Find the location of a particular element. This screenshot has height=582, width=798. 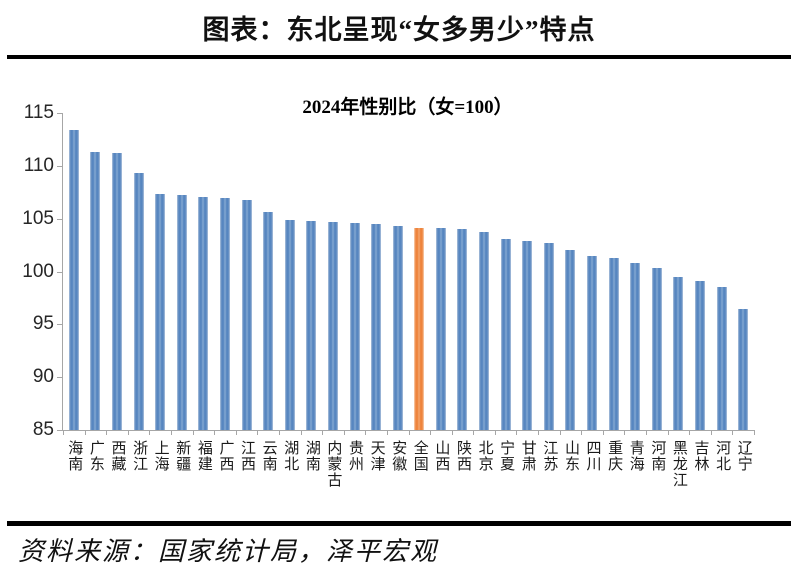

x-label-text: 福建 is located at coordinates (203, 456).